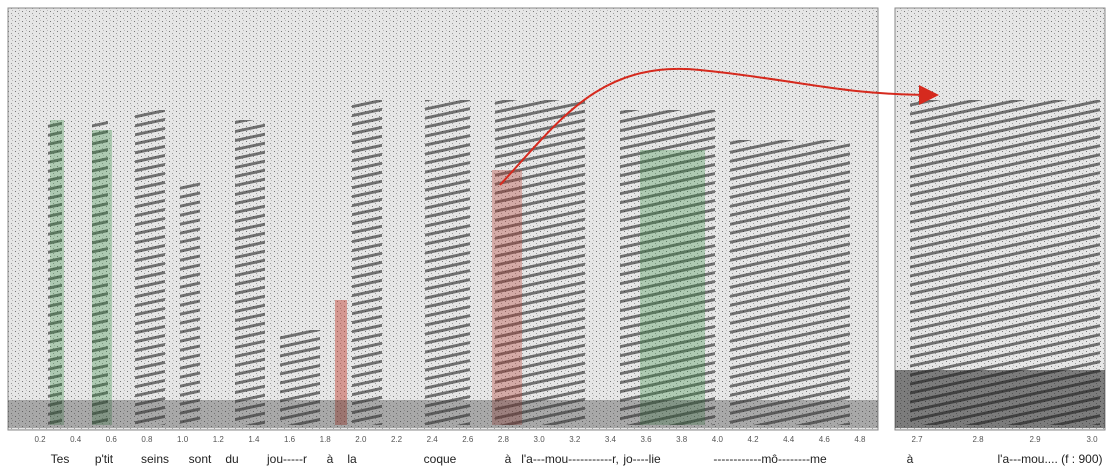 The width and height of the screenshot is (1112, 474). What do you see at coordinates (60, 459) in the screenshot?
I see `lyric: Tes` at bounding box center [60, 459].